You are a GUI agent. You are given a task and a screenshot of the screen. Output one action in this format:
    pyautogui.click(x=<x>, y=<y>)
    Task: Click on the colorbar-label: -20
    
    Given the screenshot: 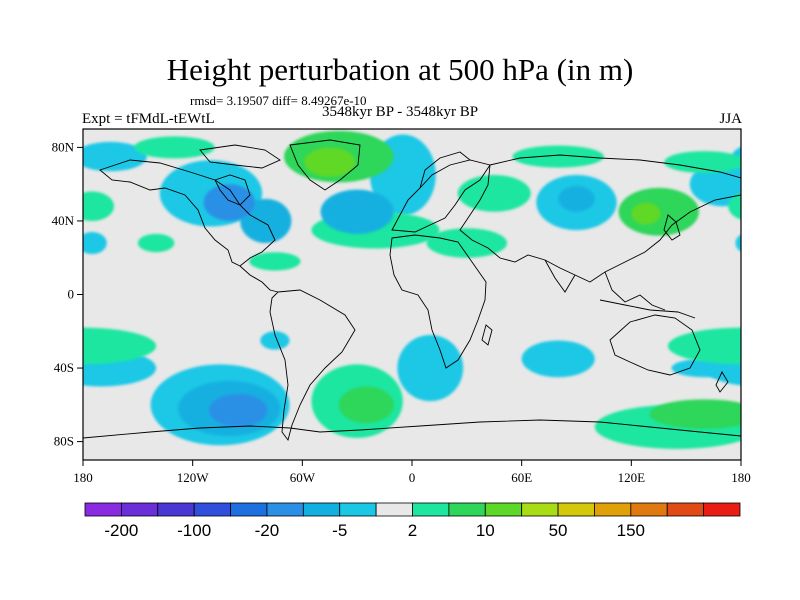 What is the action you would take?
    pyautogui.click(x=267, y=530)
    